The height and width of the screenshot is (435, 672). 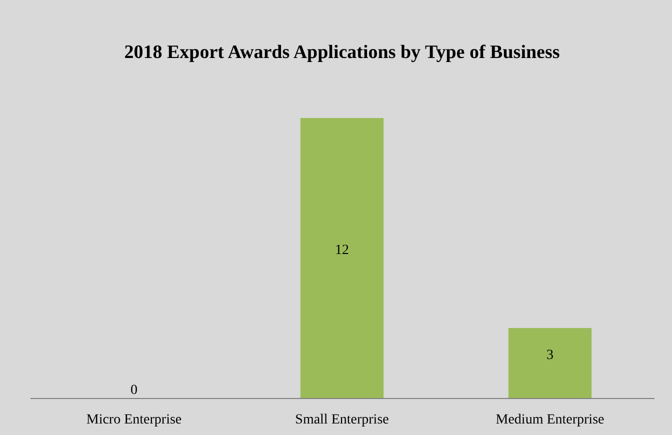 I want to click on data-label: 3, so click(x=550, y=355).